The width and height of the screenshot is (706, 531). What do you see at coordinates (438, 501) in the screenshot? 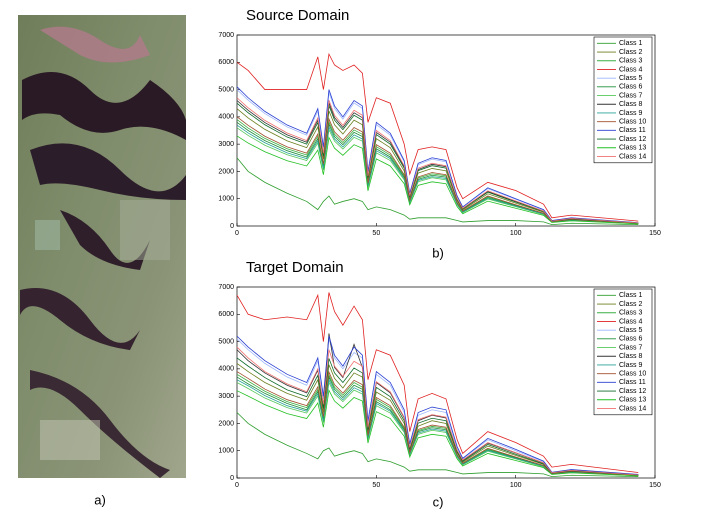
I see `panel-label: c)` at bounding box center [438, 501].